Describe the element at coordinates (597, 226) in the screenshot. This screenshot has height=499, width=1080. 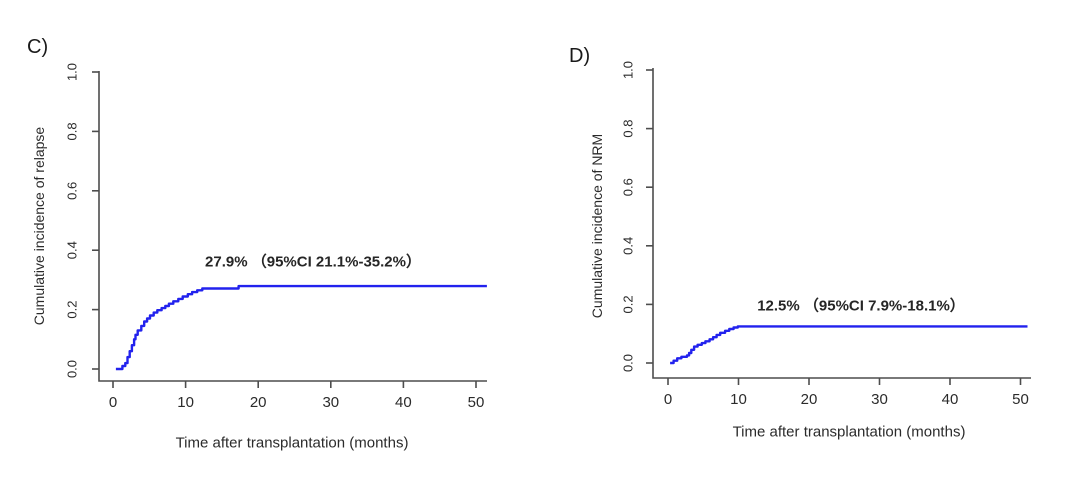
I see `panel-d-y-axis-title: Cumulative incidence of NRM` at that location.